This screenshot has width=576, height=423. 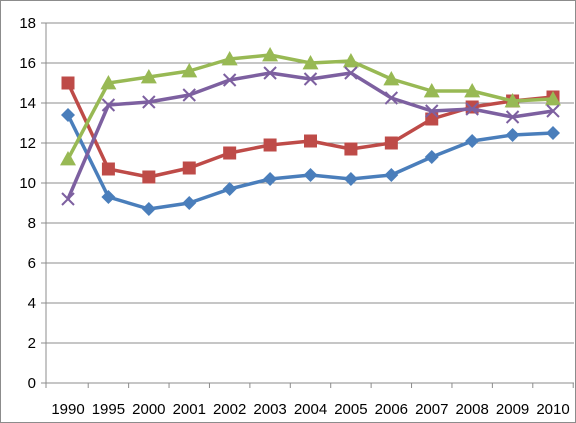 I want to click on y-axis-tick-labels: 0 2 4 6 8 10 12 14 16 18, so click(x=27, y=203).